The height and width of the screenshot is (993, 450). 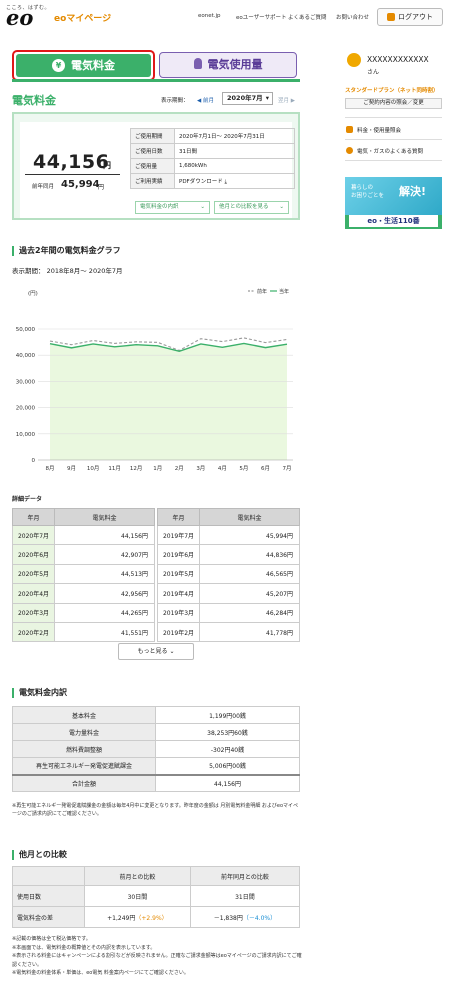 What do you see at coordinates (43, 187) in the screenshot?
I see `prev-year-label: 前年同月` at bounding box center [43, 187].